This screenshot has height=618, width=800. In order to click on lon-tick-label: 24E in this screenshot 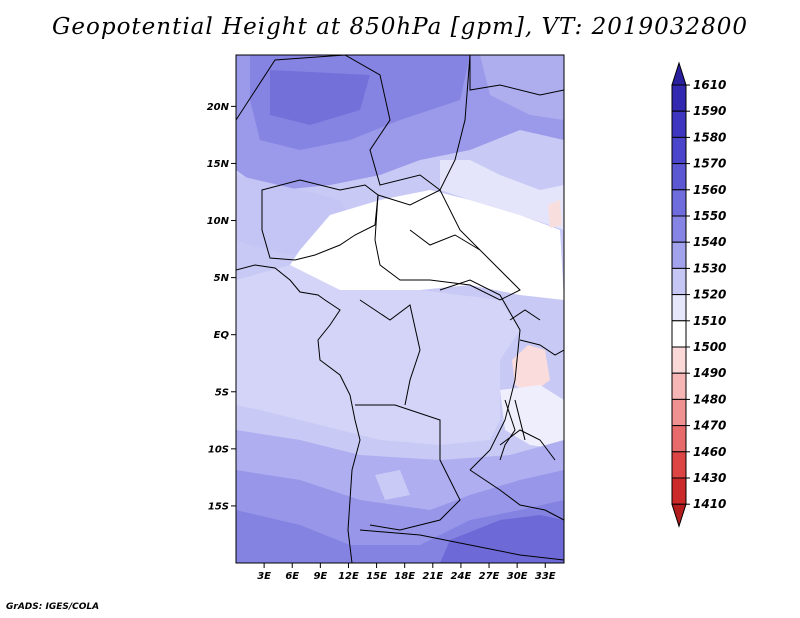, I will do `click(461, 576)`.